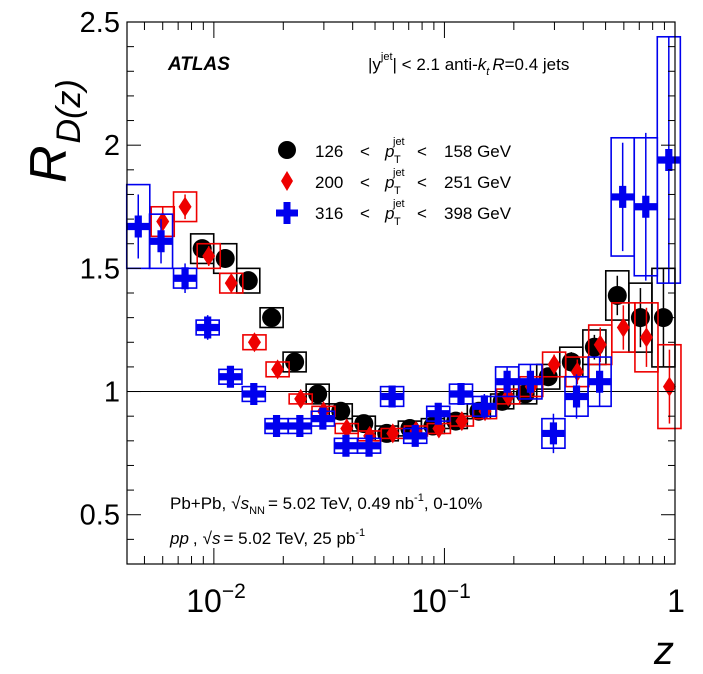 Image resolution: width=703 pixels, height=674 pixels. What do you see at coordinates (100, 23) in the screenshot?
I see `y-tick-label: 2.5` at bounding box center [100, 23].